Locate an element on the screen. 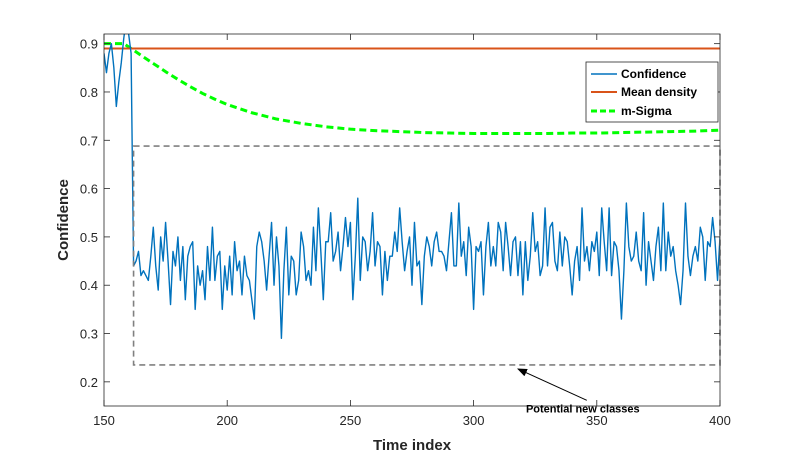 Image resolution: width=797 pixels, height=458 pixels. y-axis-title: Confidence is located at coordinates (63, 220).